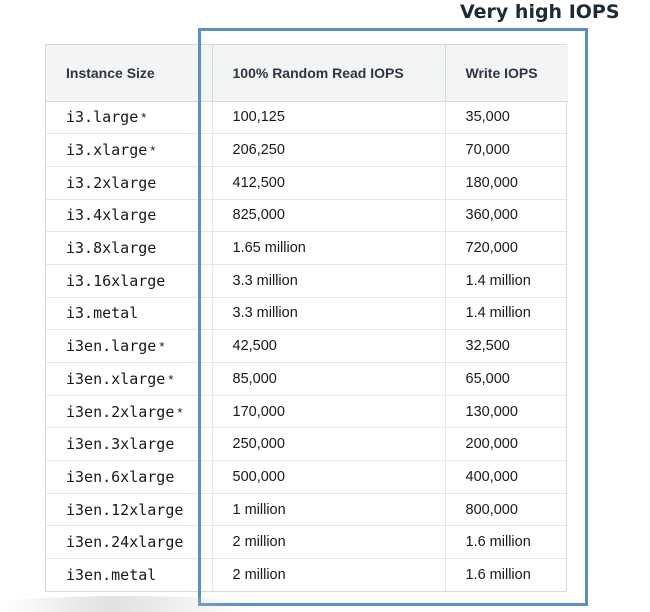  Describe the element at coordinates (111, 215) in the screenshot. I see `instance-size-text: i3.4xlarge` at that location.